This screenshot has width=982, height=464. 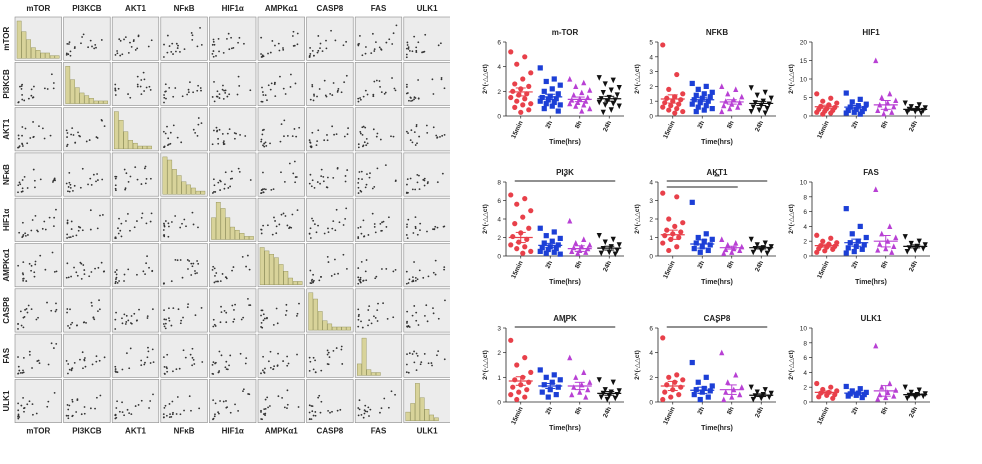 I want to click on x-tick-label: 15min, so click(x=823, y=130).